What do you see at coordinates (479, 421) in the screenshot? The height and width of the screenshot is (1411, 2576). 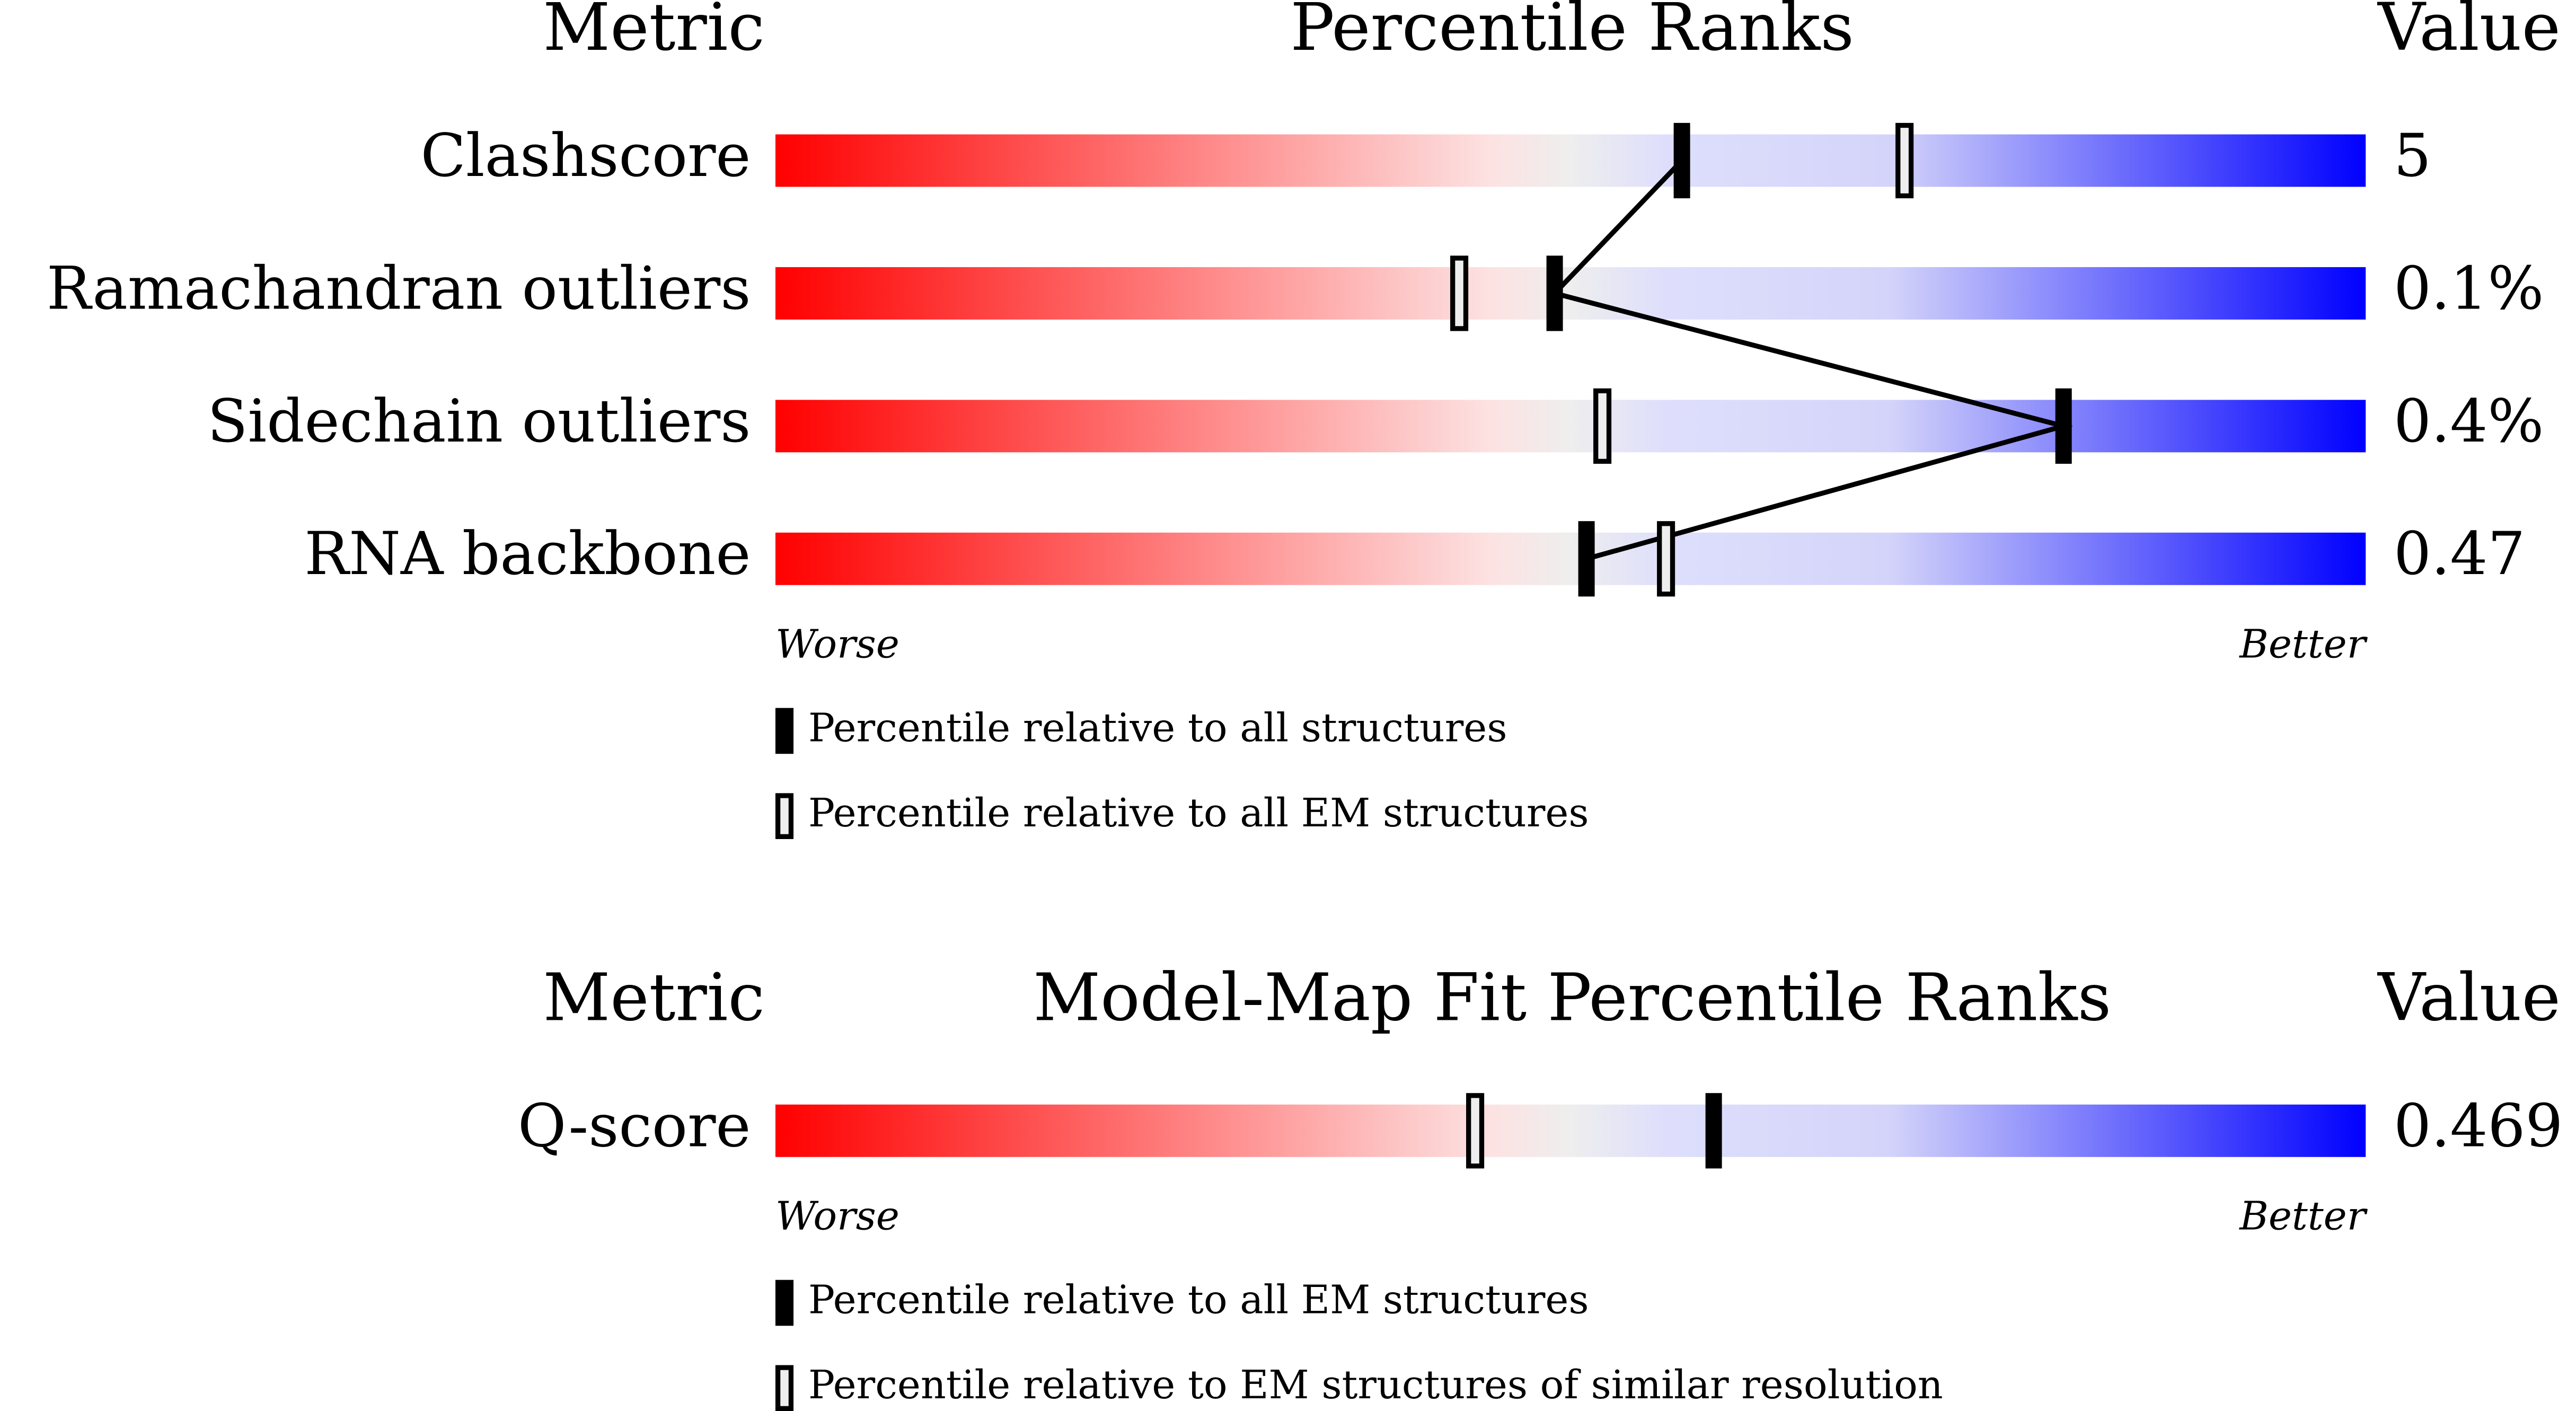 I see `metric-label: Sidechain outliers` at bounding box center [479, 421].